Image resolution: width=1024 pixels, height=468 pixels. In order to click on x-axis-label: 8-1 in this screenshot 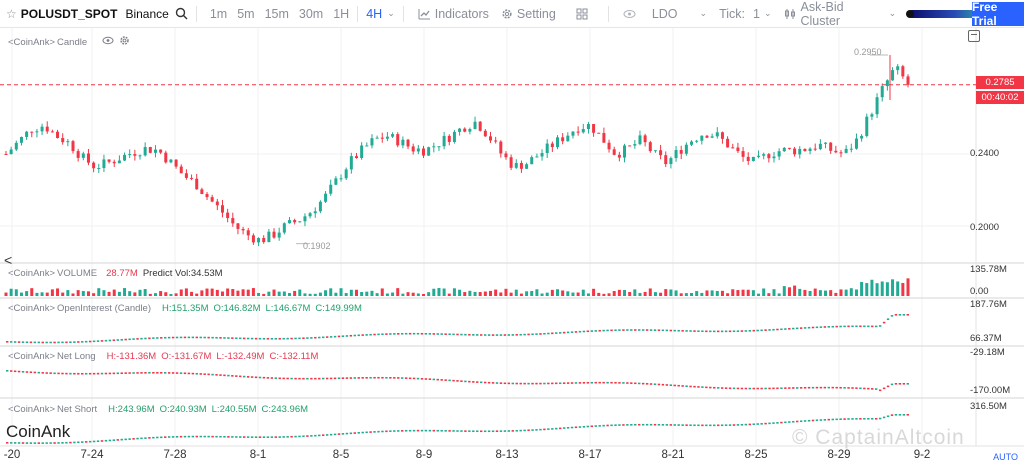, I will do `click(258, 455)`.